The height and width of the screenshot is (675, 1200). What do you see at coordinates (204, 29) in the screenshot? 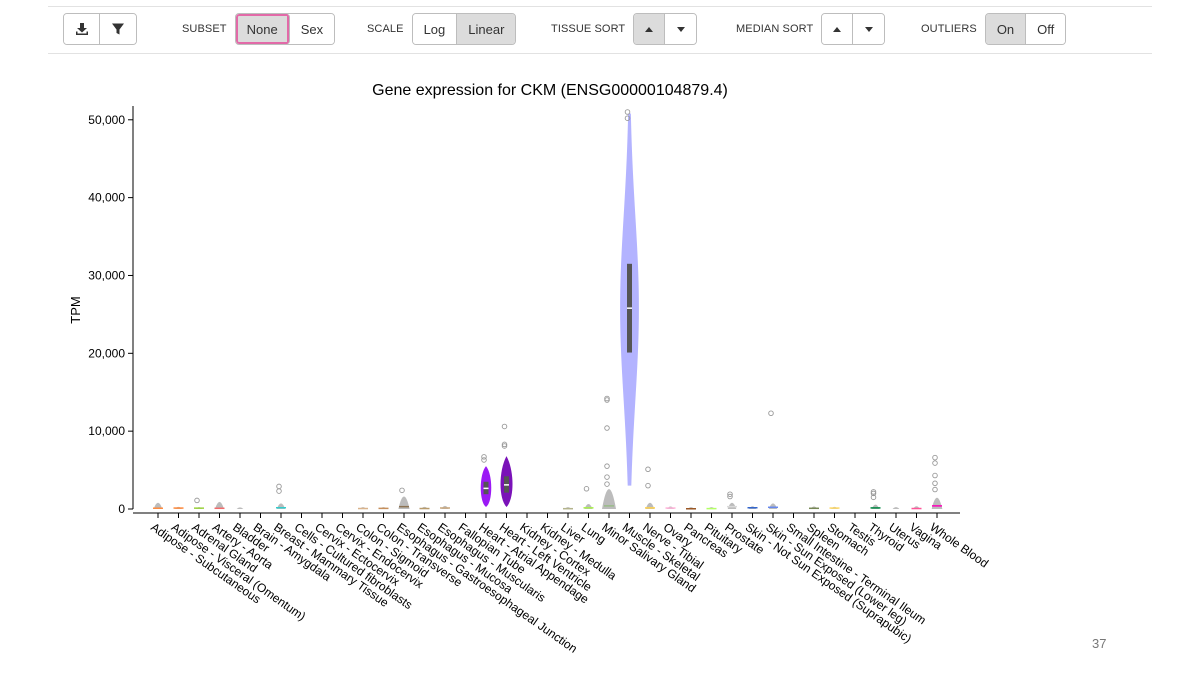
I see `subset-label: SUBSET` at bounding box center [204, 29].